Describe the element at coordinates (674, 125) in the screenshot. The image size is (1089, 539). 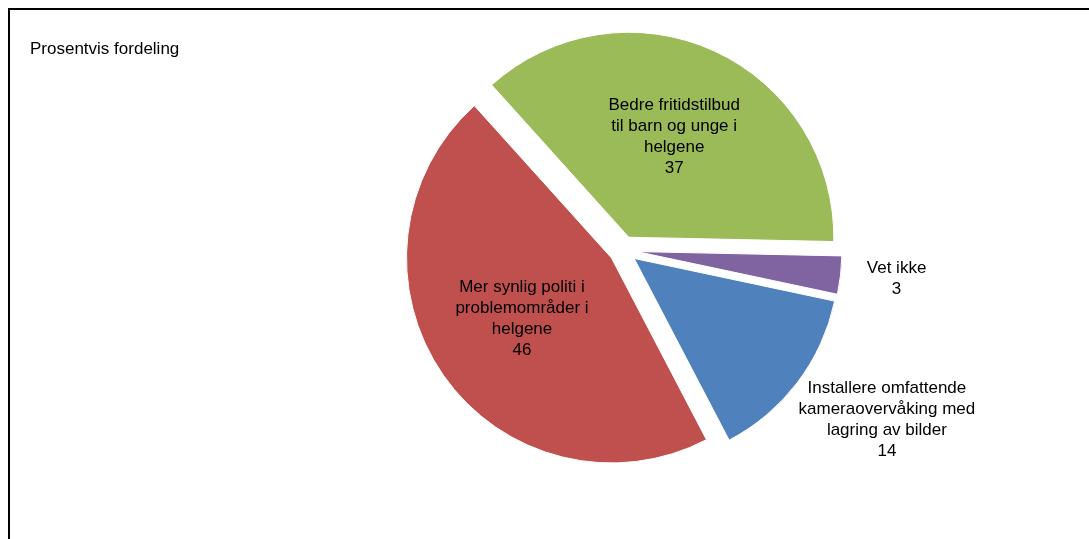
I see `slice-label: Bedre fritidstilbud til barn og unge i helgene` at that location.